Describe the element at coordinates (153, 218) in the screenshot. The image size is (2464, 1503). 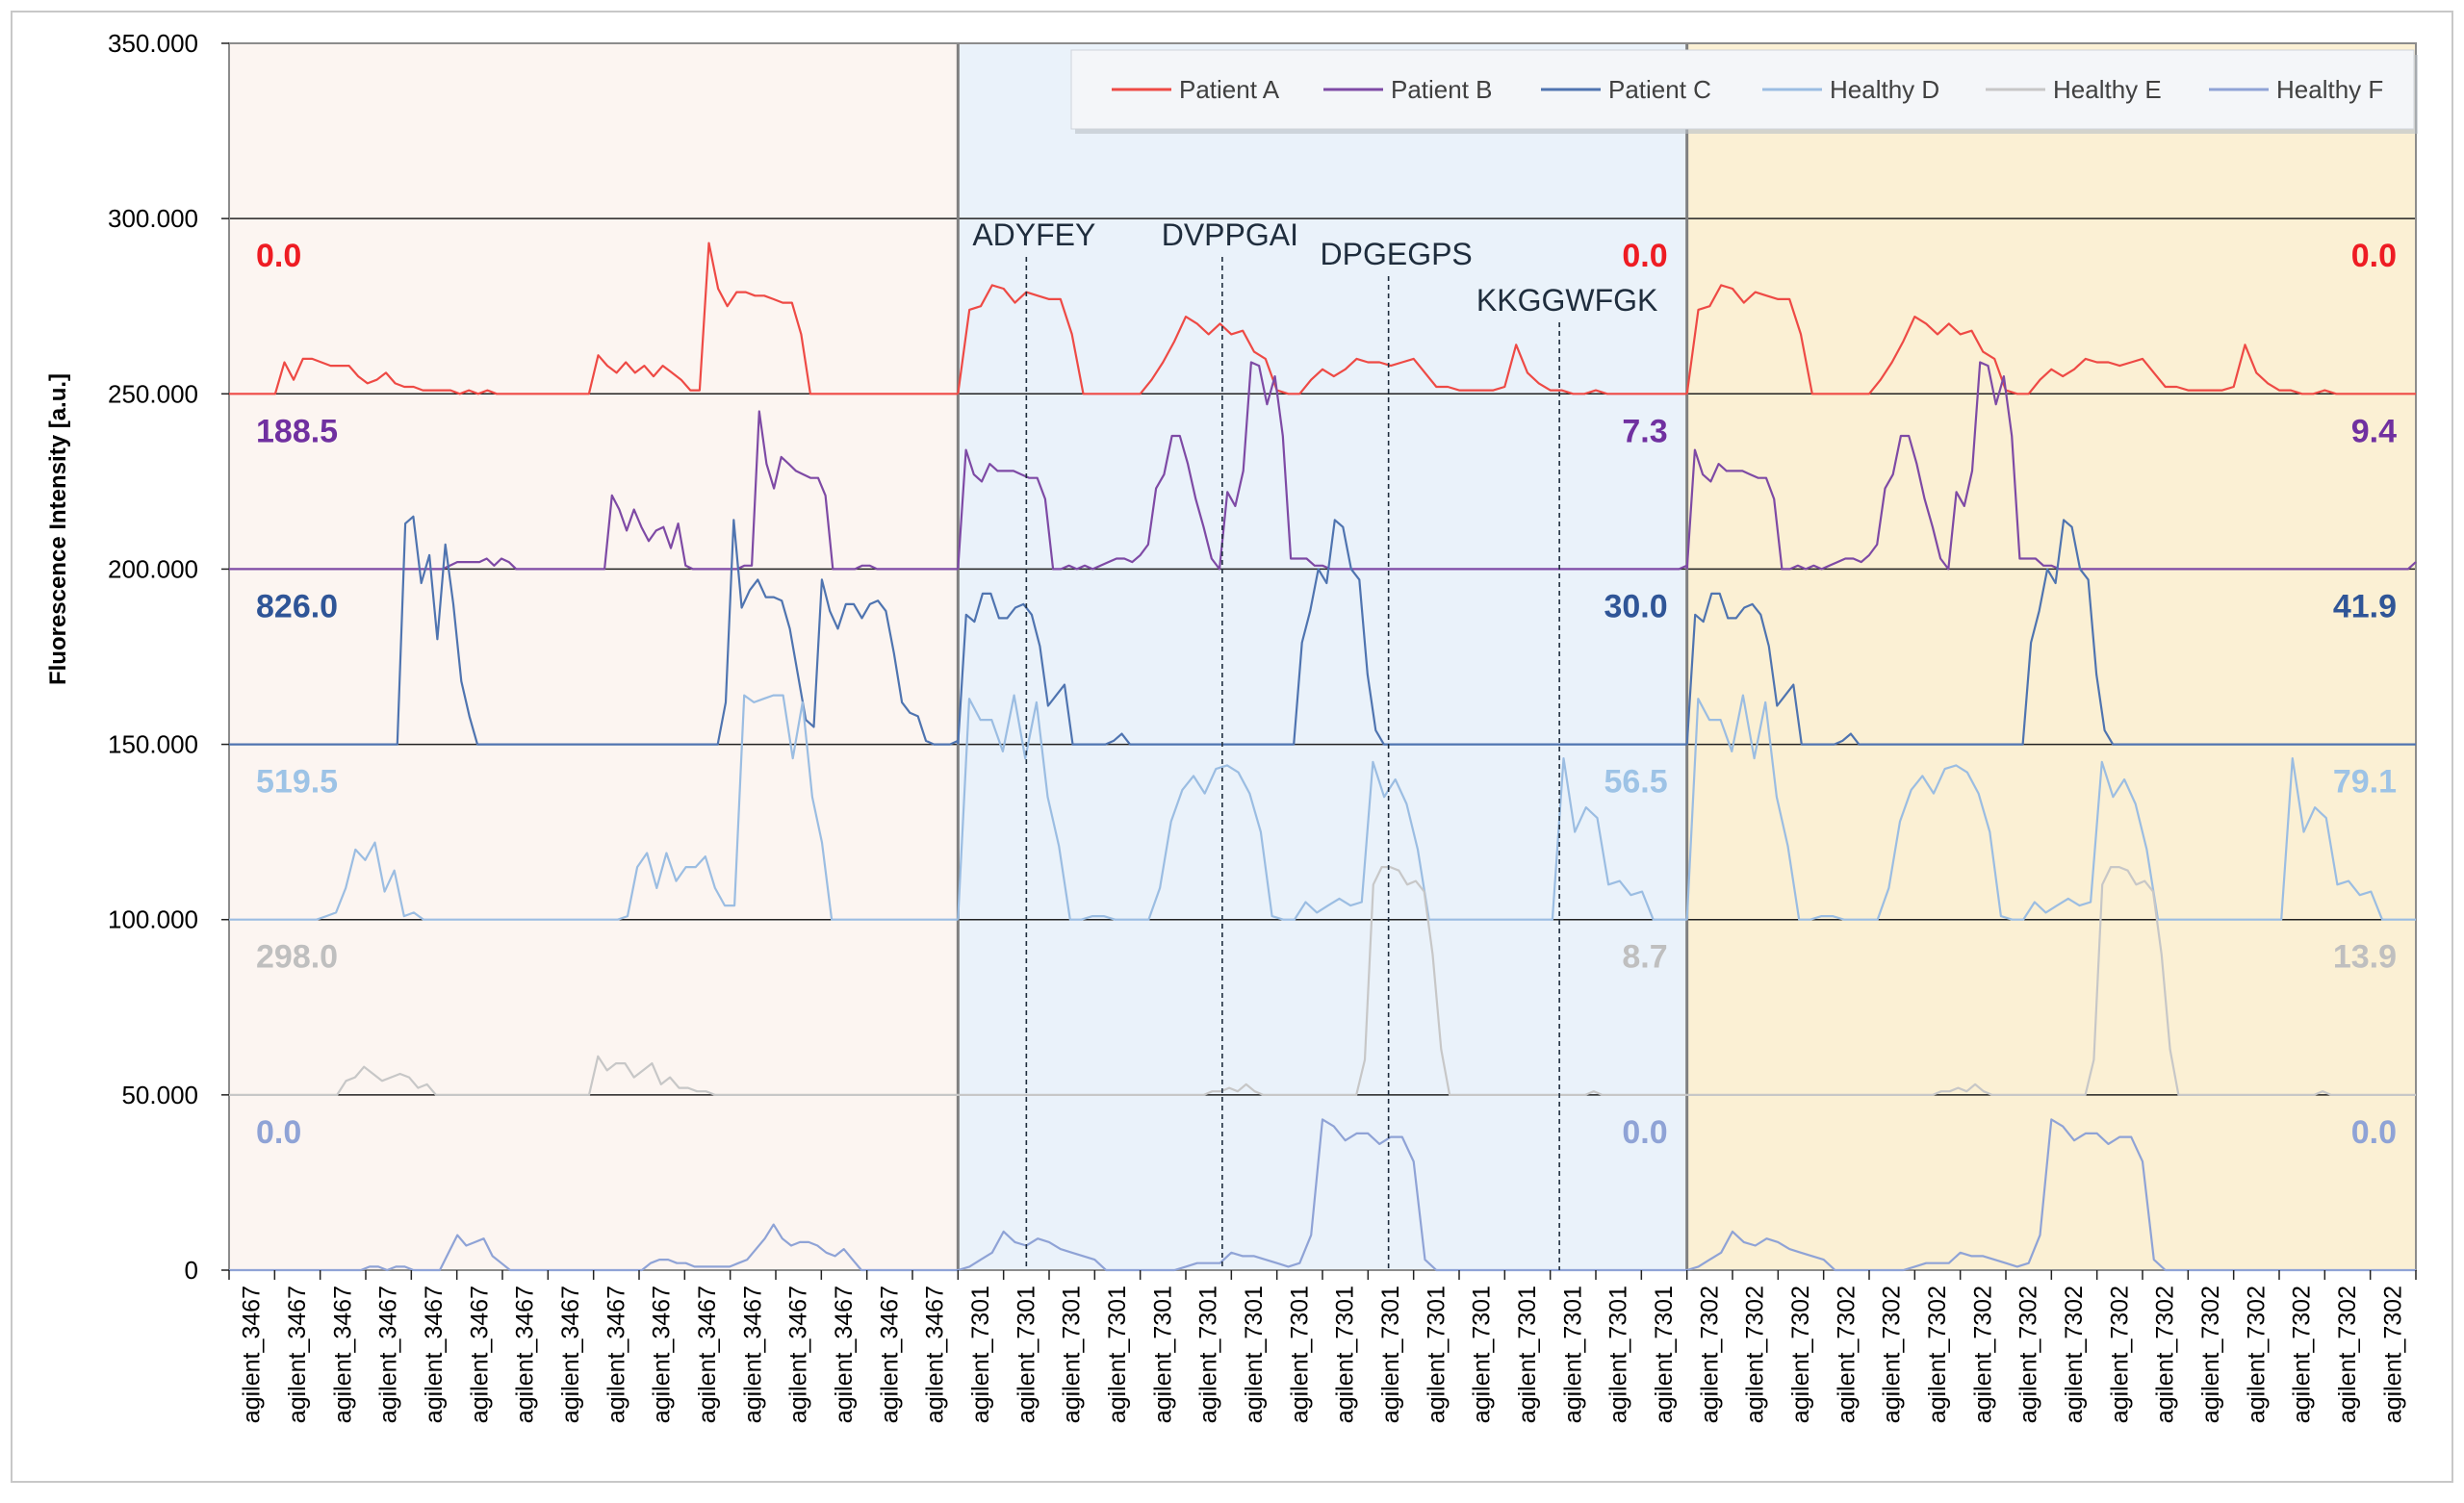
I see `y-tick-label: 300.000` at that location.